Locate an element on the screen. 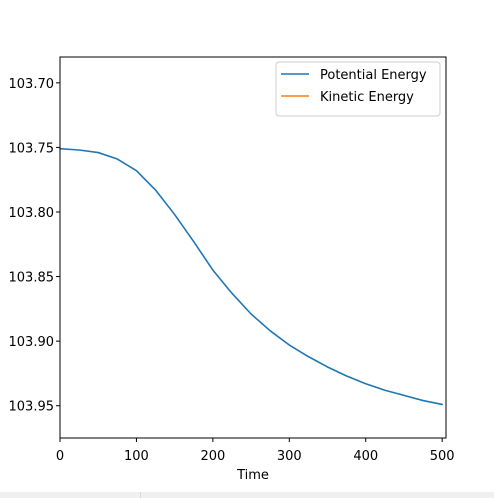 The height and width of the screenshot is (498, 494). legend-label: Kinetic Energy is located at coordinates (367, 97).